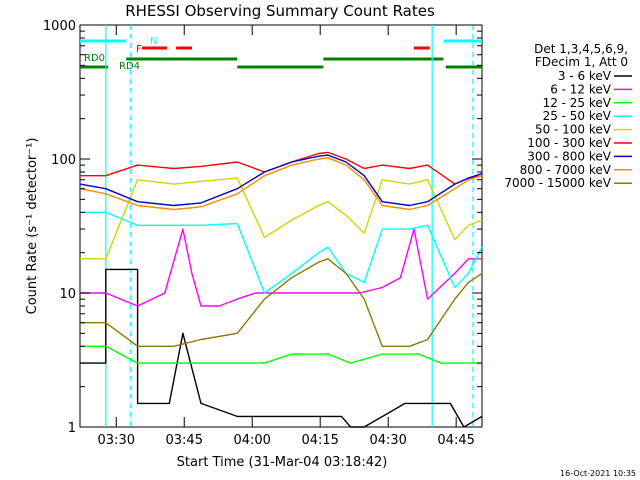  I want to click on legend-label-7: 800 - 7000 keV, so click(566, 170).